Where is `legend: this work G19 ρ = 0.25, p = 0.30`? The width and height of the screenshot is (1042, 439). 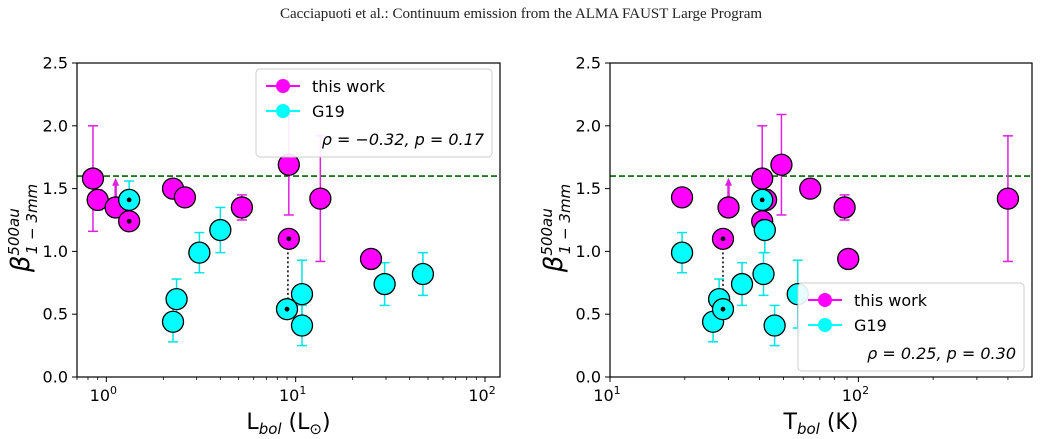 legend: this work G19 ρ = 0.25, p = 0.30 is located at coordinates (911, 327).